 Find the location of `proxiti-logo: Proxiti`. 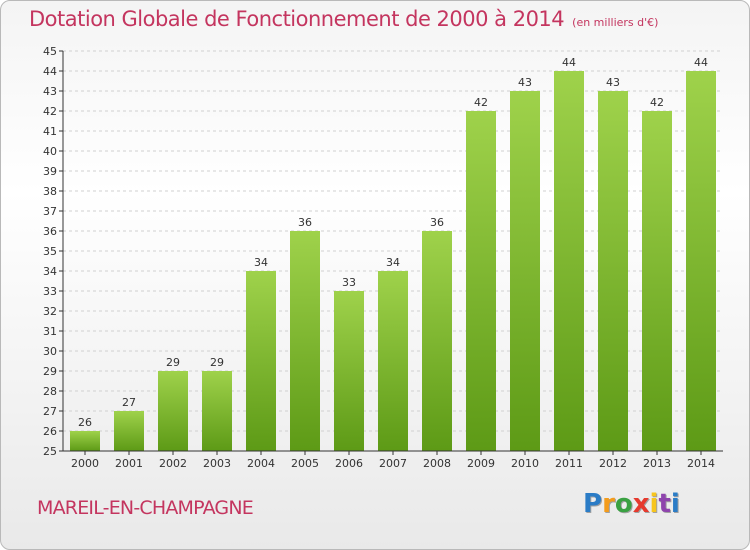

proxiti-logo: Proxiti is located at coordinates (631, 504).